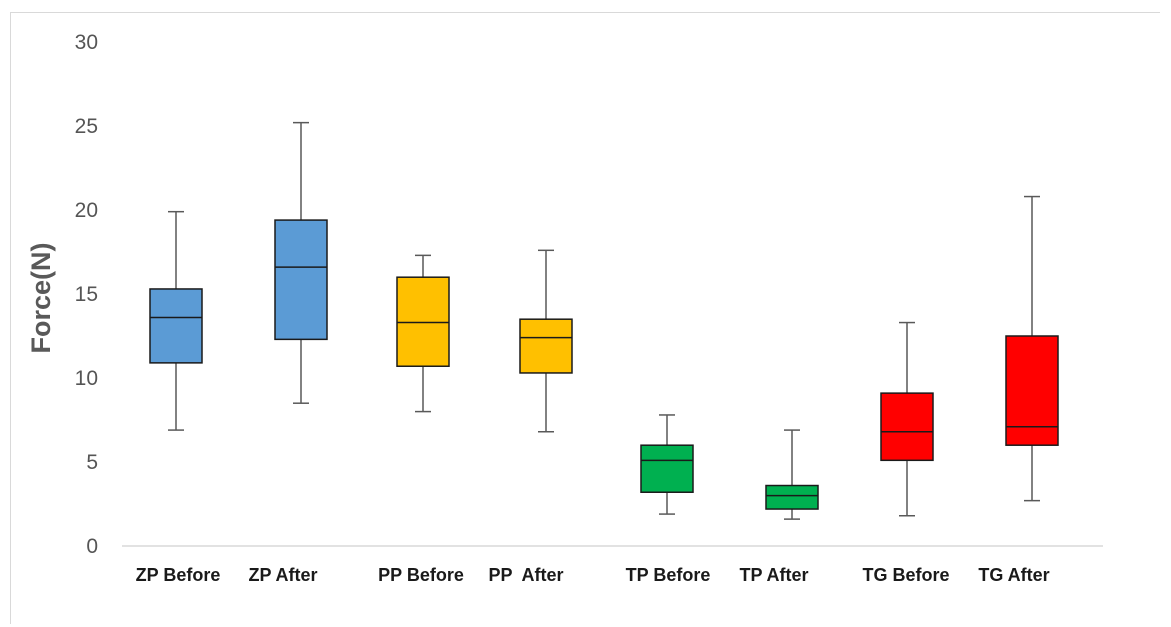 The height and width of the screenshot is (627, 1171). What do you see at coordinates (86, 42) in the screenshot?
I see `y-tick-label: 30` at bounding box center [86, 42].